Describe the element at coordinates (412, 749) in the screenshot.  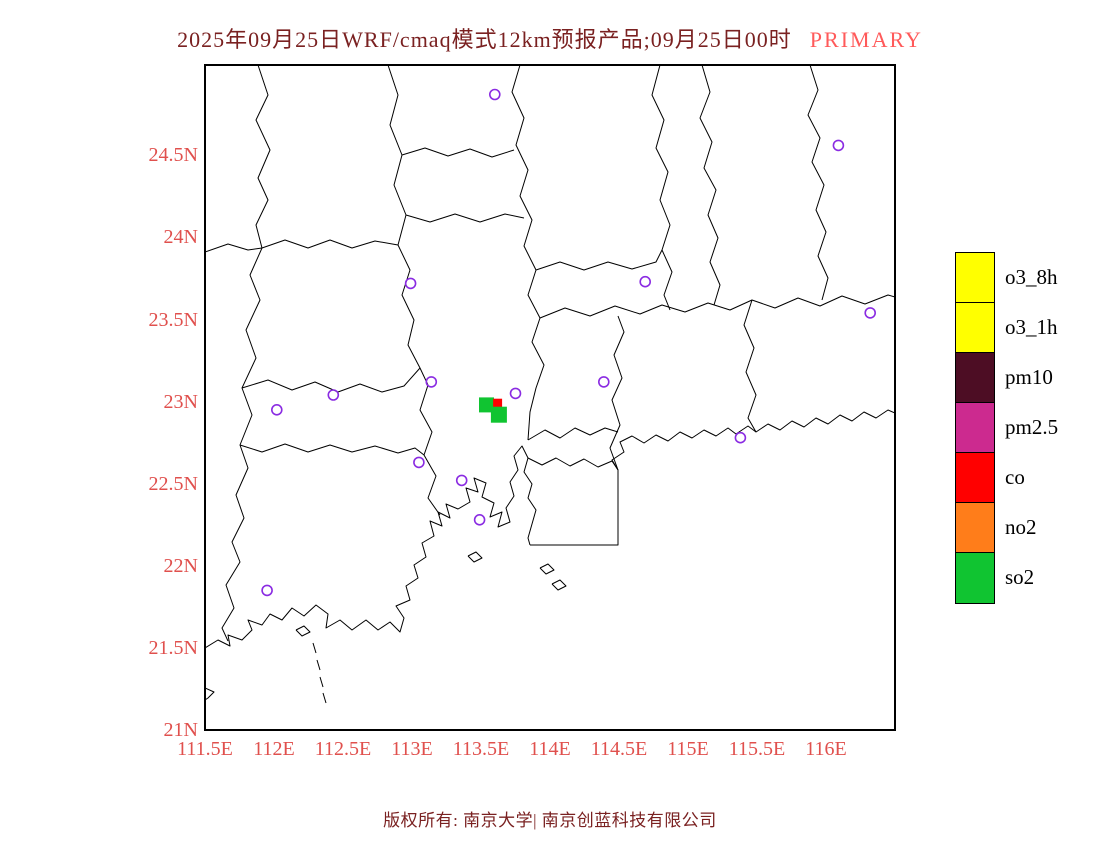
I see `lon-tick-label: 113E` at that location.